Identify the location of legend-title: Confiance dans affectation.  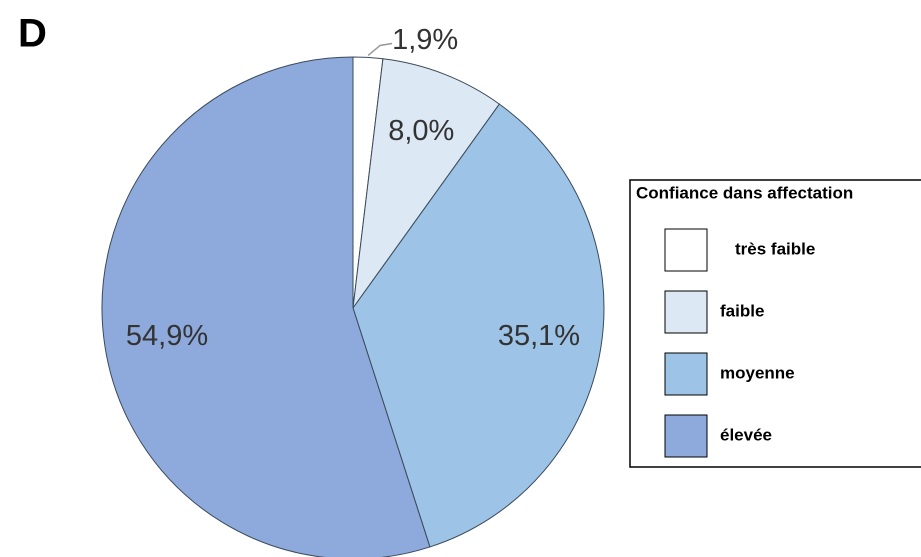
(744, 192).